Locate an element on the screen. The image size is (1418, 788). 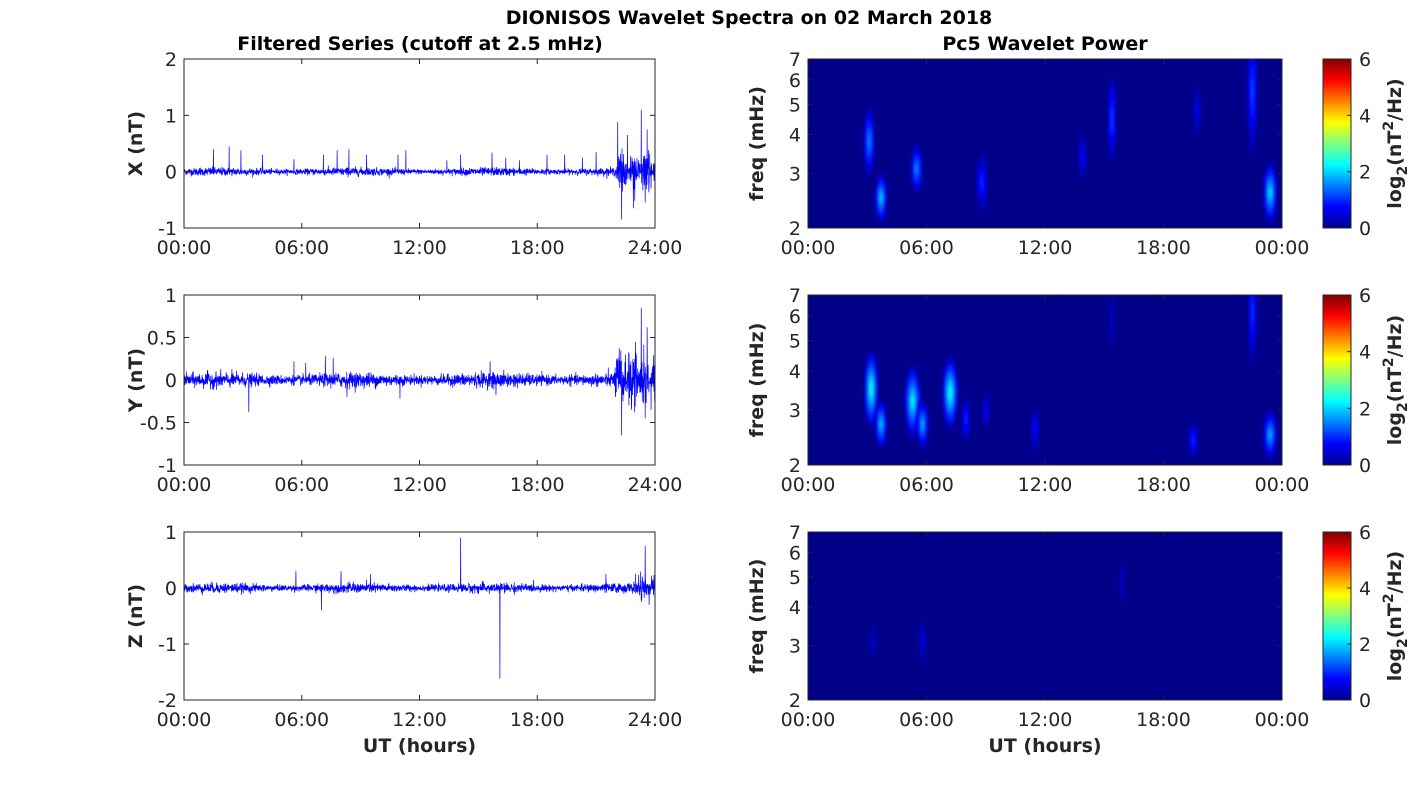
left-column-title: Filtered Series (cutoff at 2.5 mHz) is located at coordinates (420, 44).